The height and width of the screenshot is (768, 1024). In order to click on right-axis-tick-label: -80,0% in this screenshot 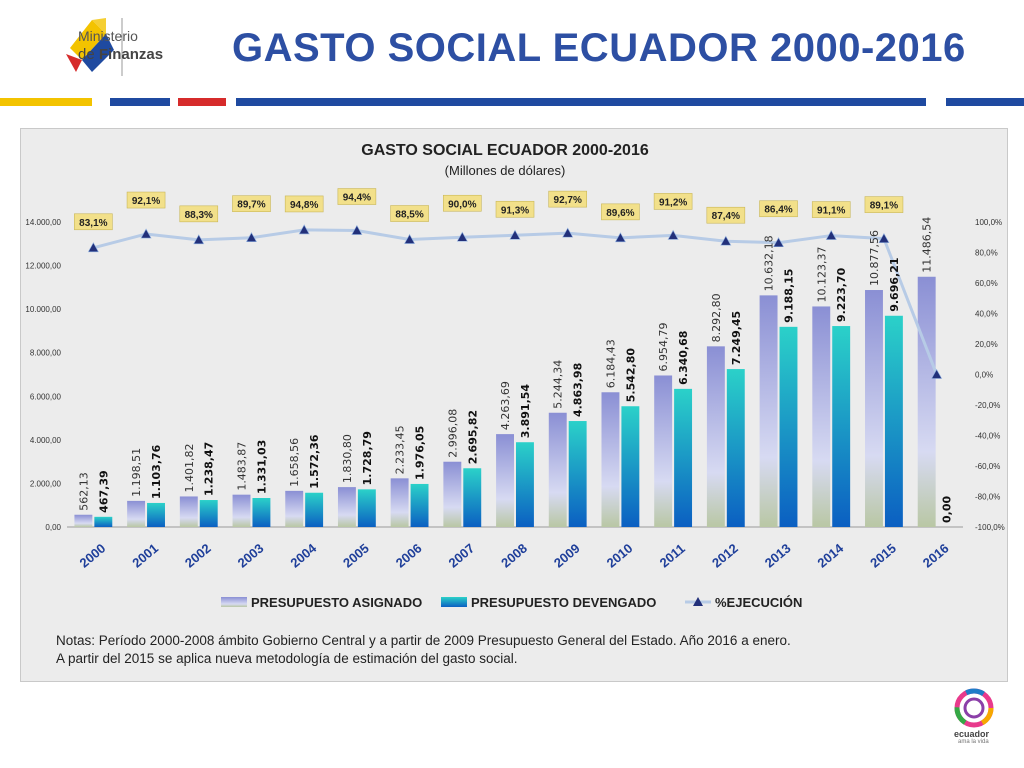, I will do `click(987, 497)`.